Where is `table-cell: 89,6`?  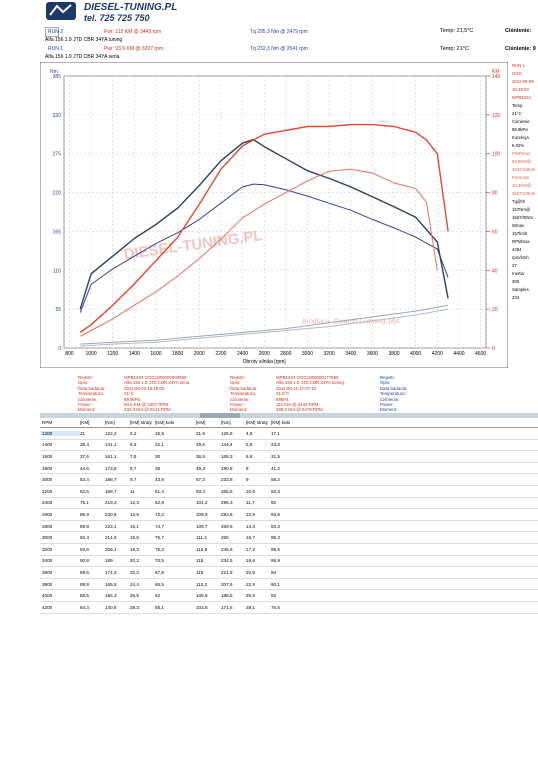 table-cell: 89,6 is located at coordinates (84, 572).